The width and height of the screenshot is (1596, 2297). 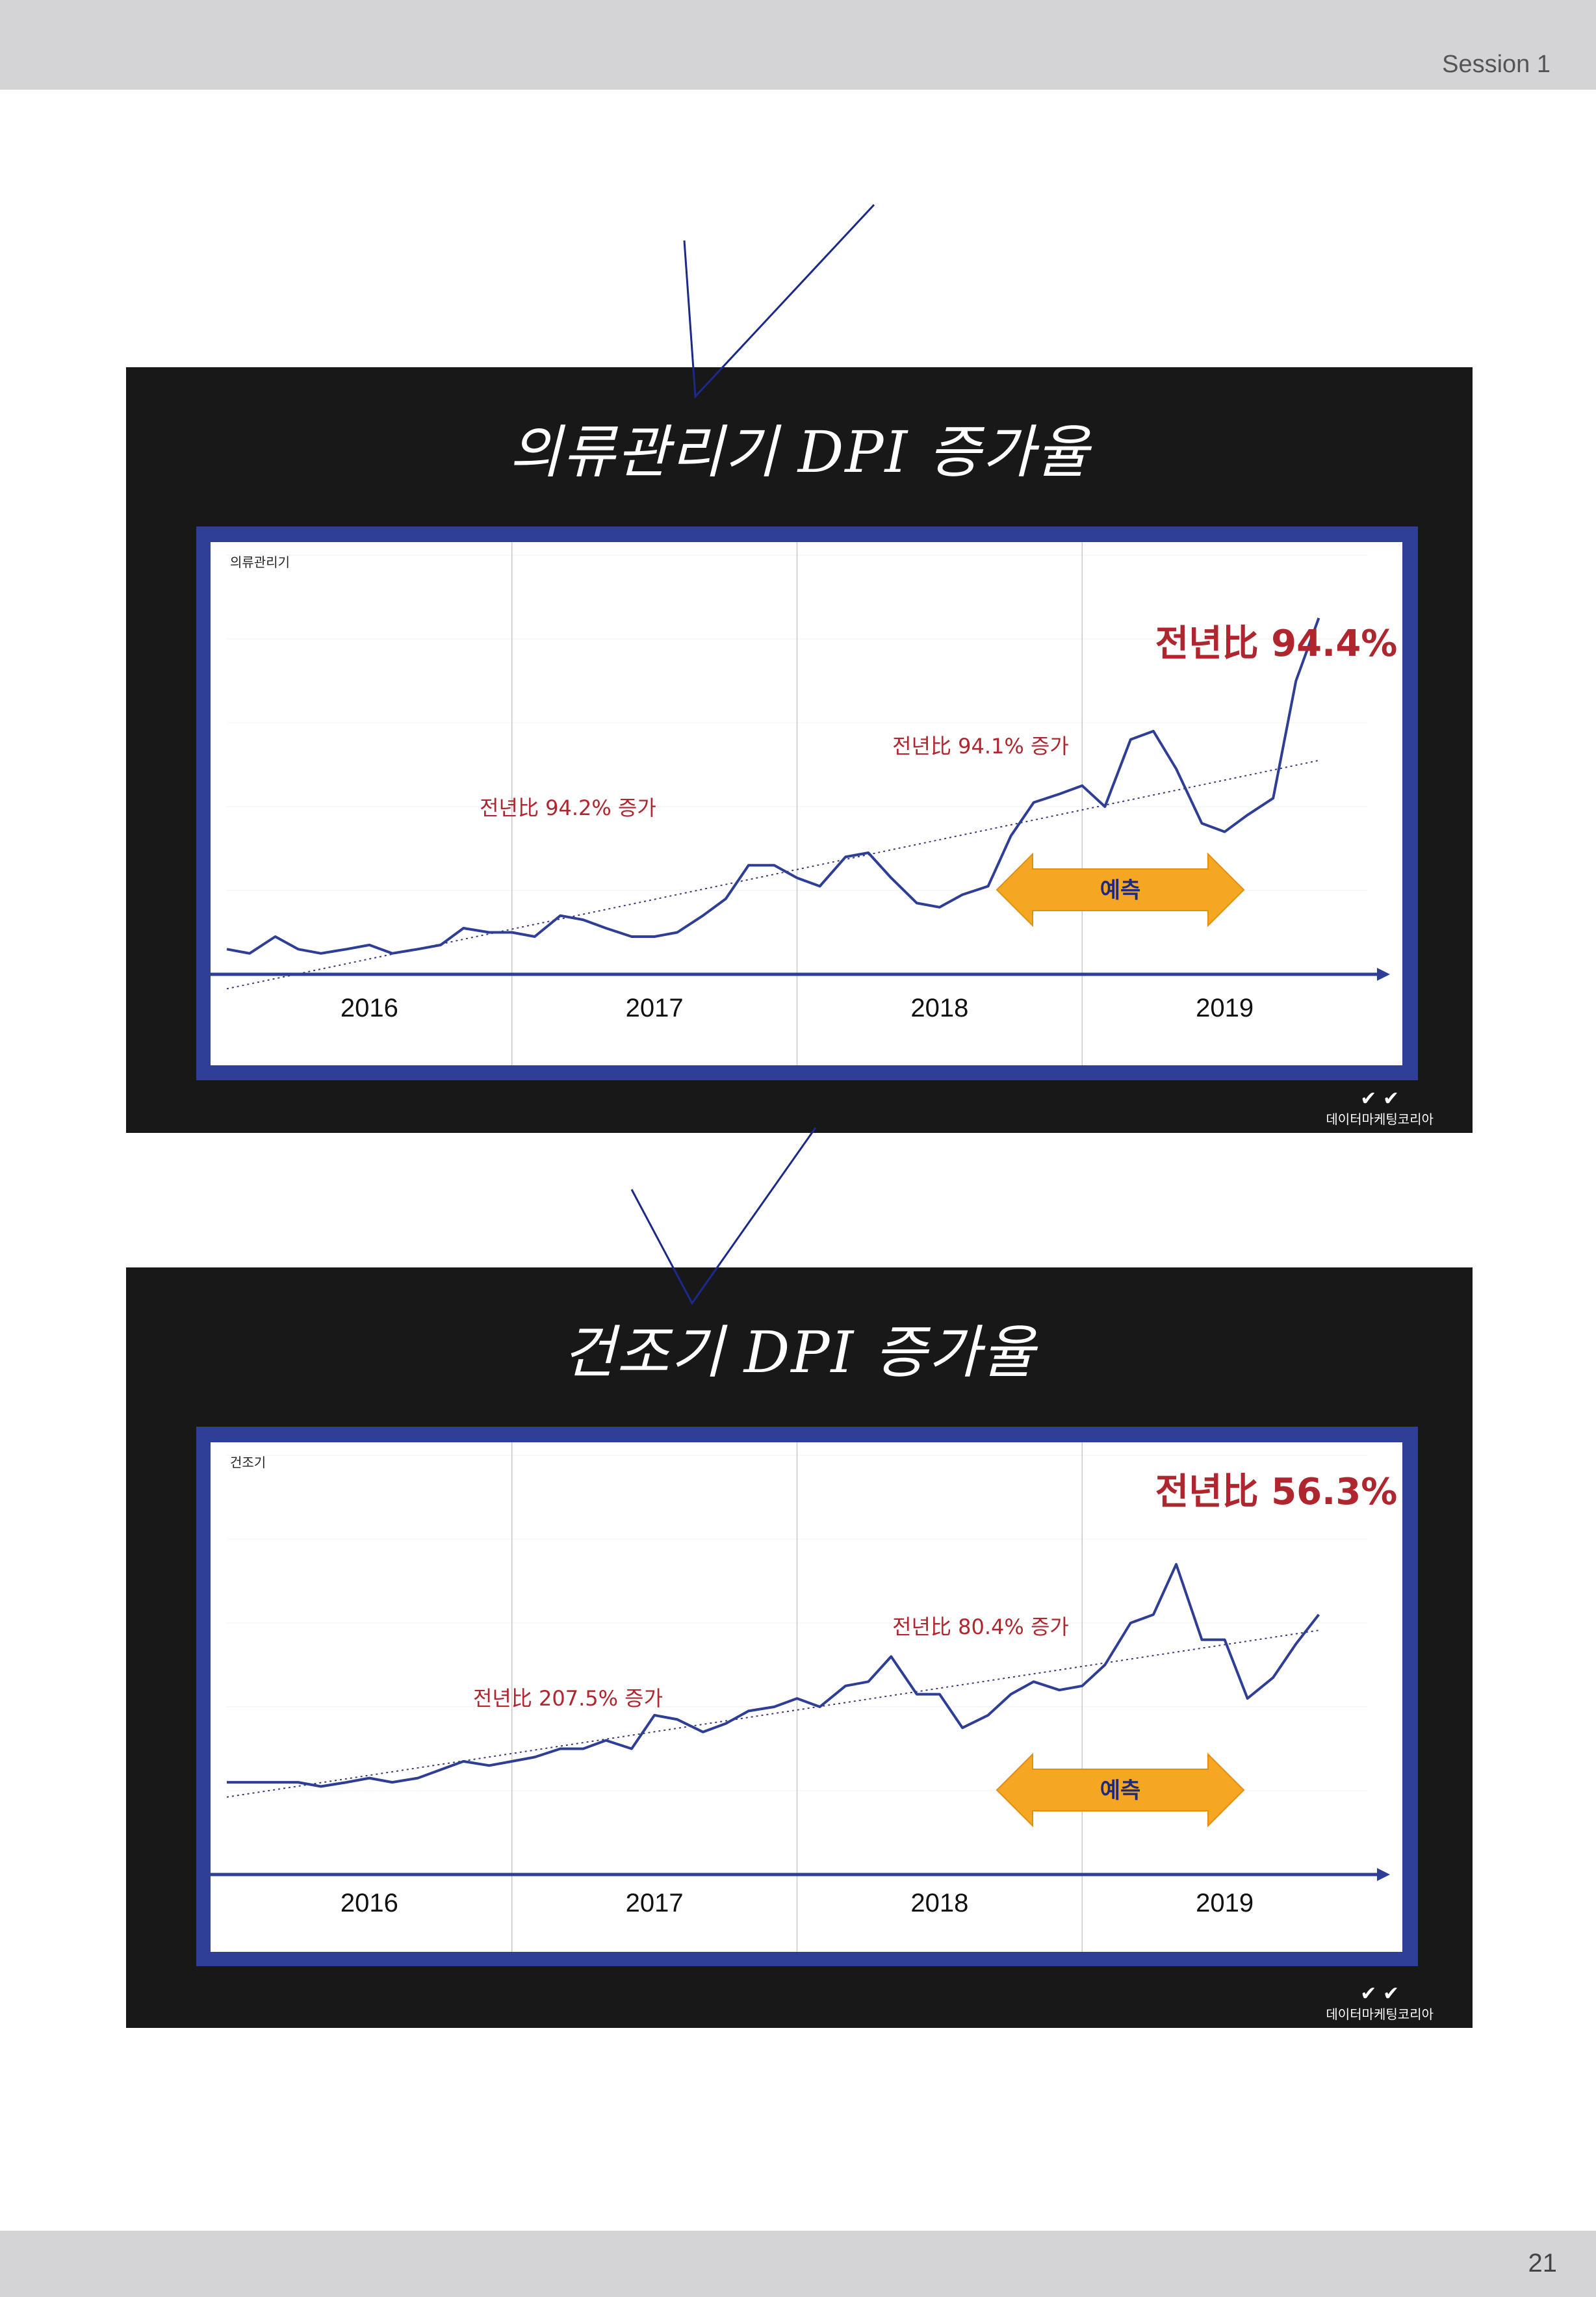 I want to click on annotation-label: 전년比 207.5% 증가, so click(x=568, y=1698).